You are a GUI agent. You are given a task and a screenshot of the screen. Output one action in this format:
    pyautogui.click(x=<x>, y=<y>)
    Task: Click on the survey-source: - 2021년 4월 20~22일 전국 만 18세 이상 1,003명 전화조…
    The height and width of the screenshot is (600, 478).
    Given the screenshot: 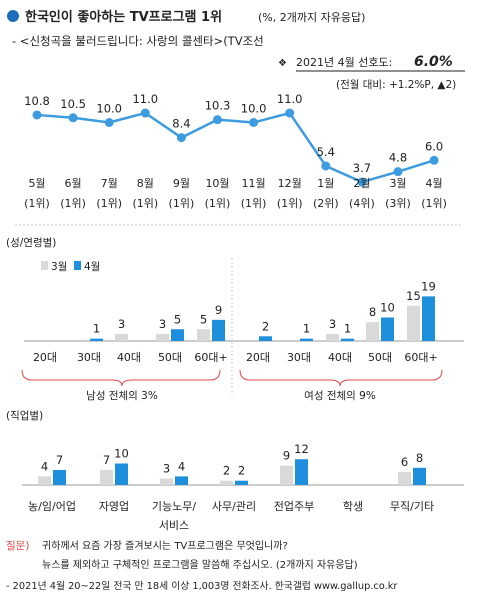 What is the action you would take?
    pyautogui.click(x=202, y=586)
    